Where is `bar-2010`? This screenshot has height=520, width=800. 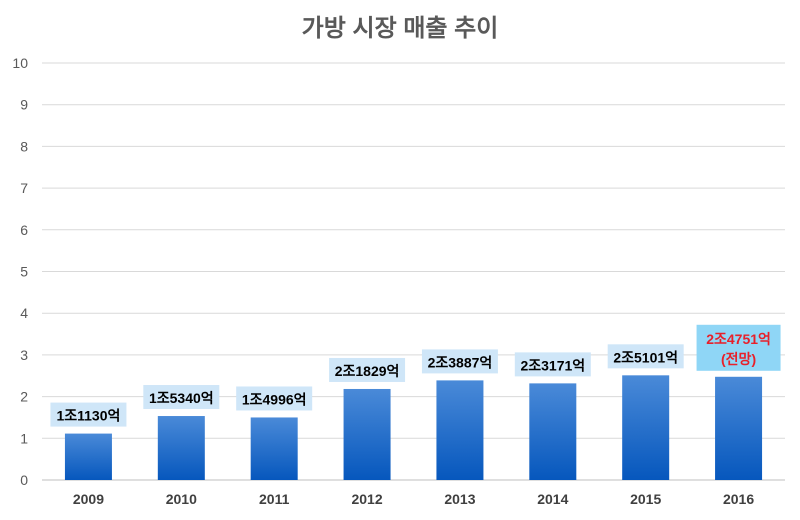 bar-2010 is located at coordinates (181, 448).